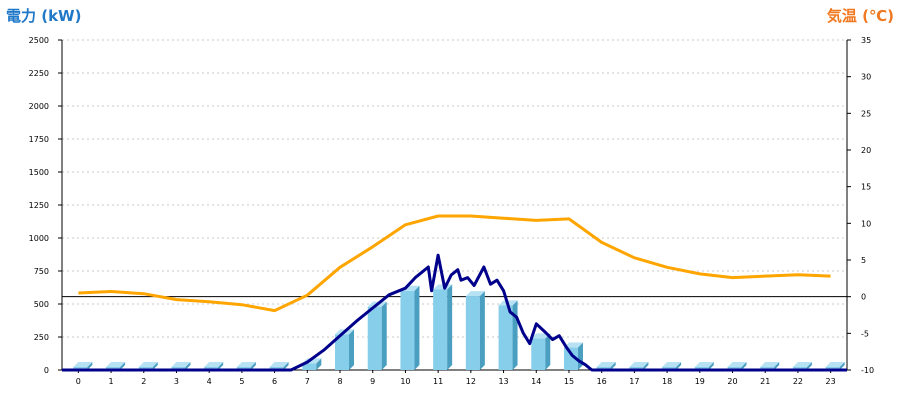 The image size is (900, 404). Describe the element at coordinates (866, 40) in the screenshot. I see `right-tick-label: 35` at that location.